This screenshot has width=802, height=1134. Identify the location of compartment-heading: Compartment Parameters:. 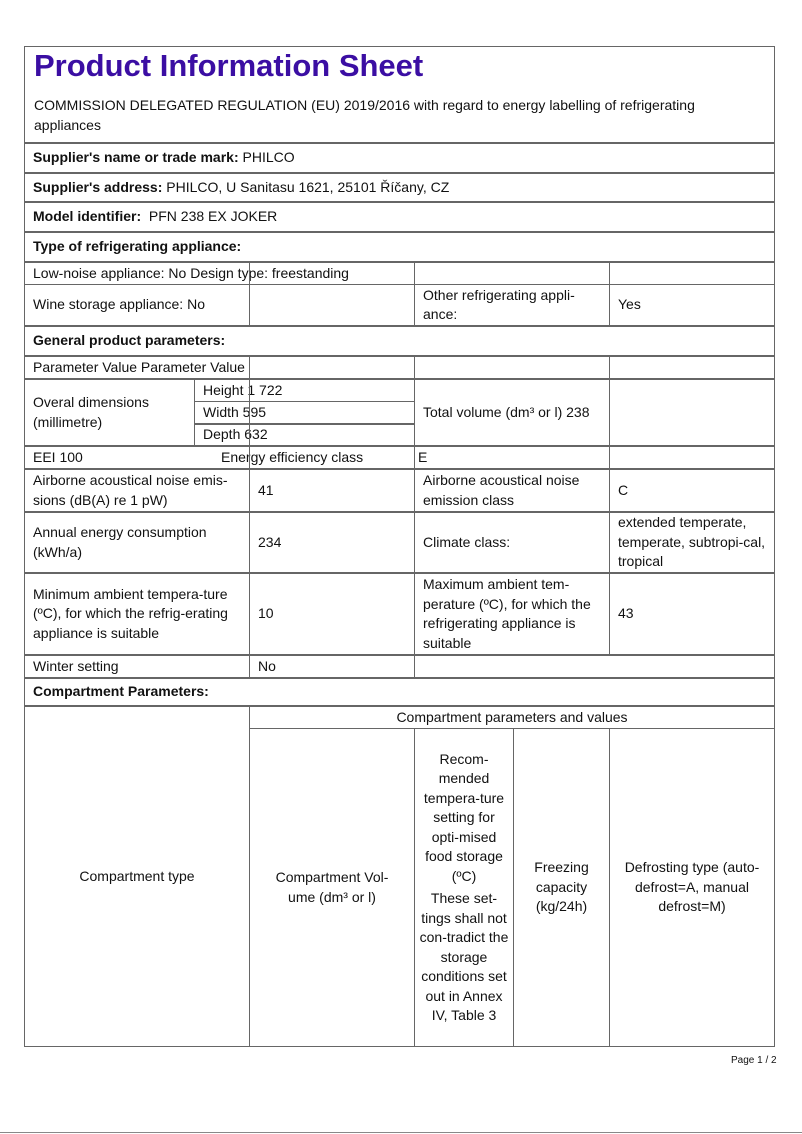
(399, 692).